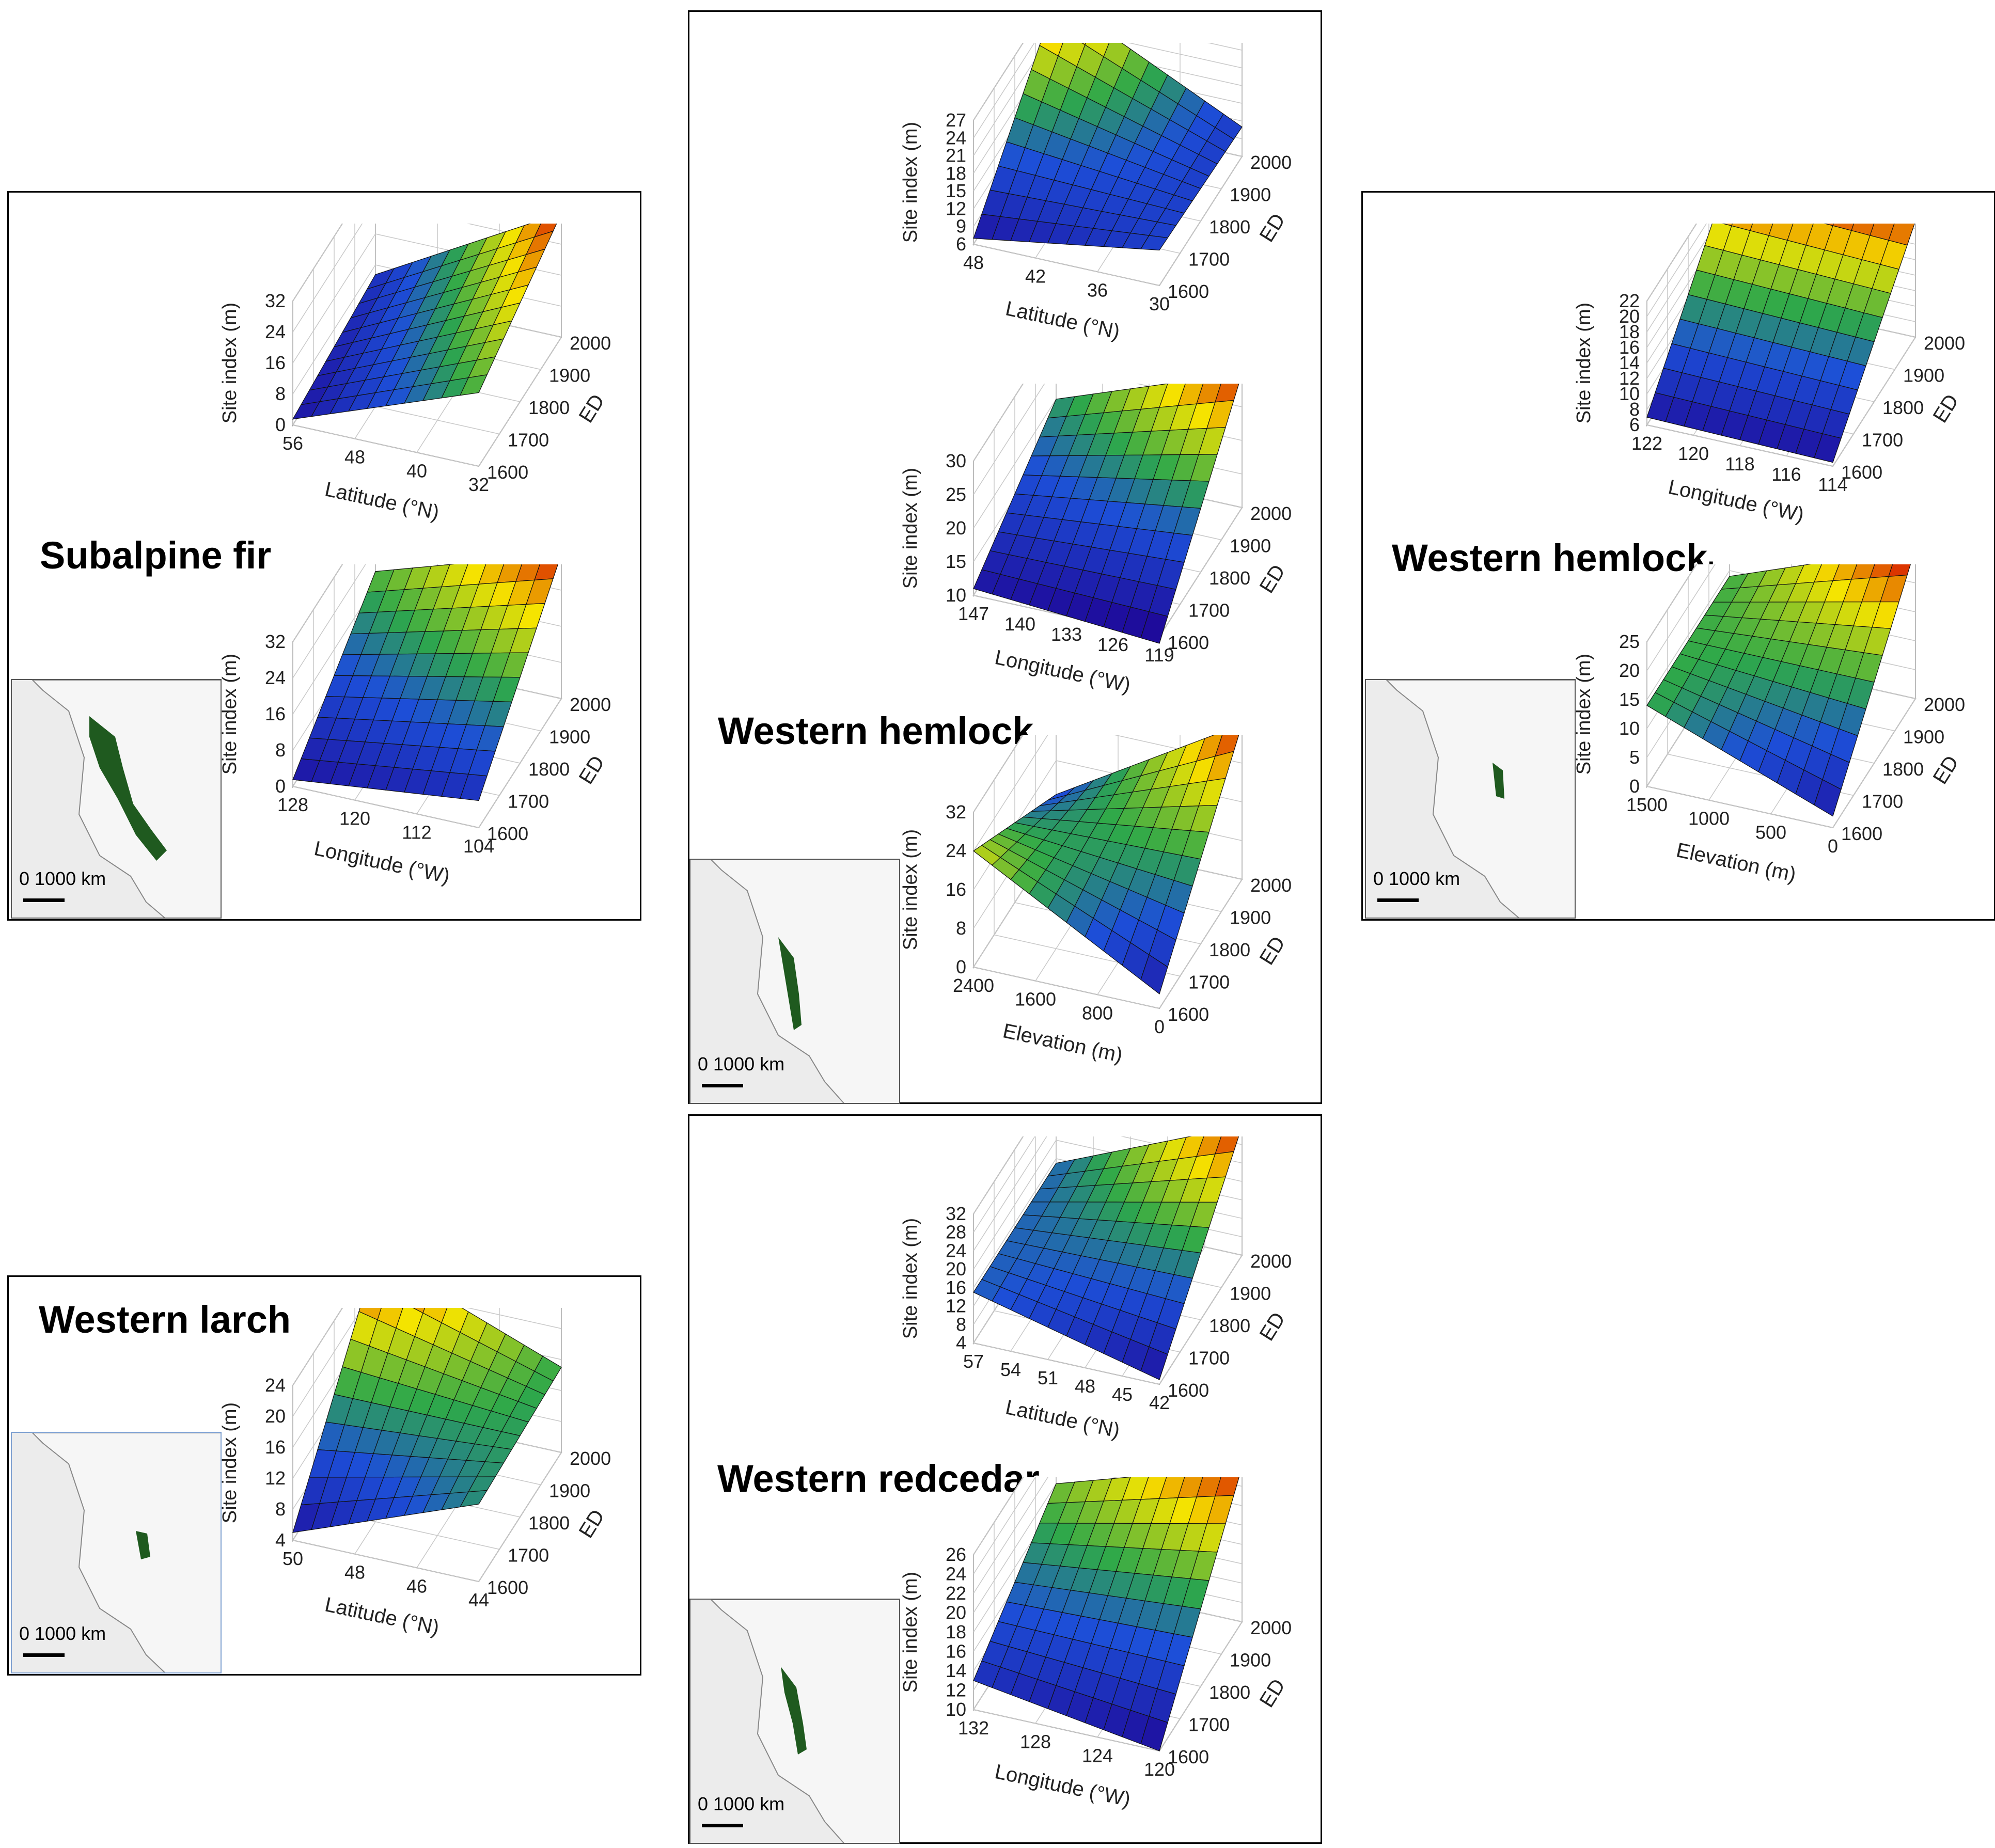  I want to click on z-tick-label: 5, so click(1634, 757).